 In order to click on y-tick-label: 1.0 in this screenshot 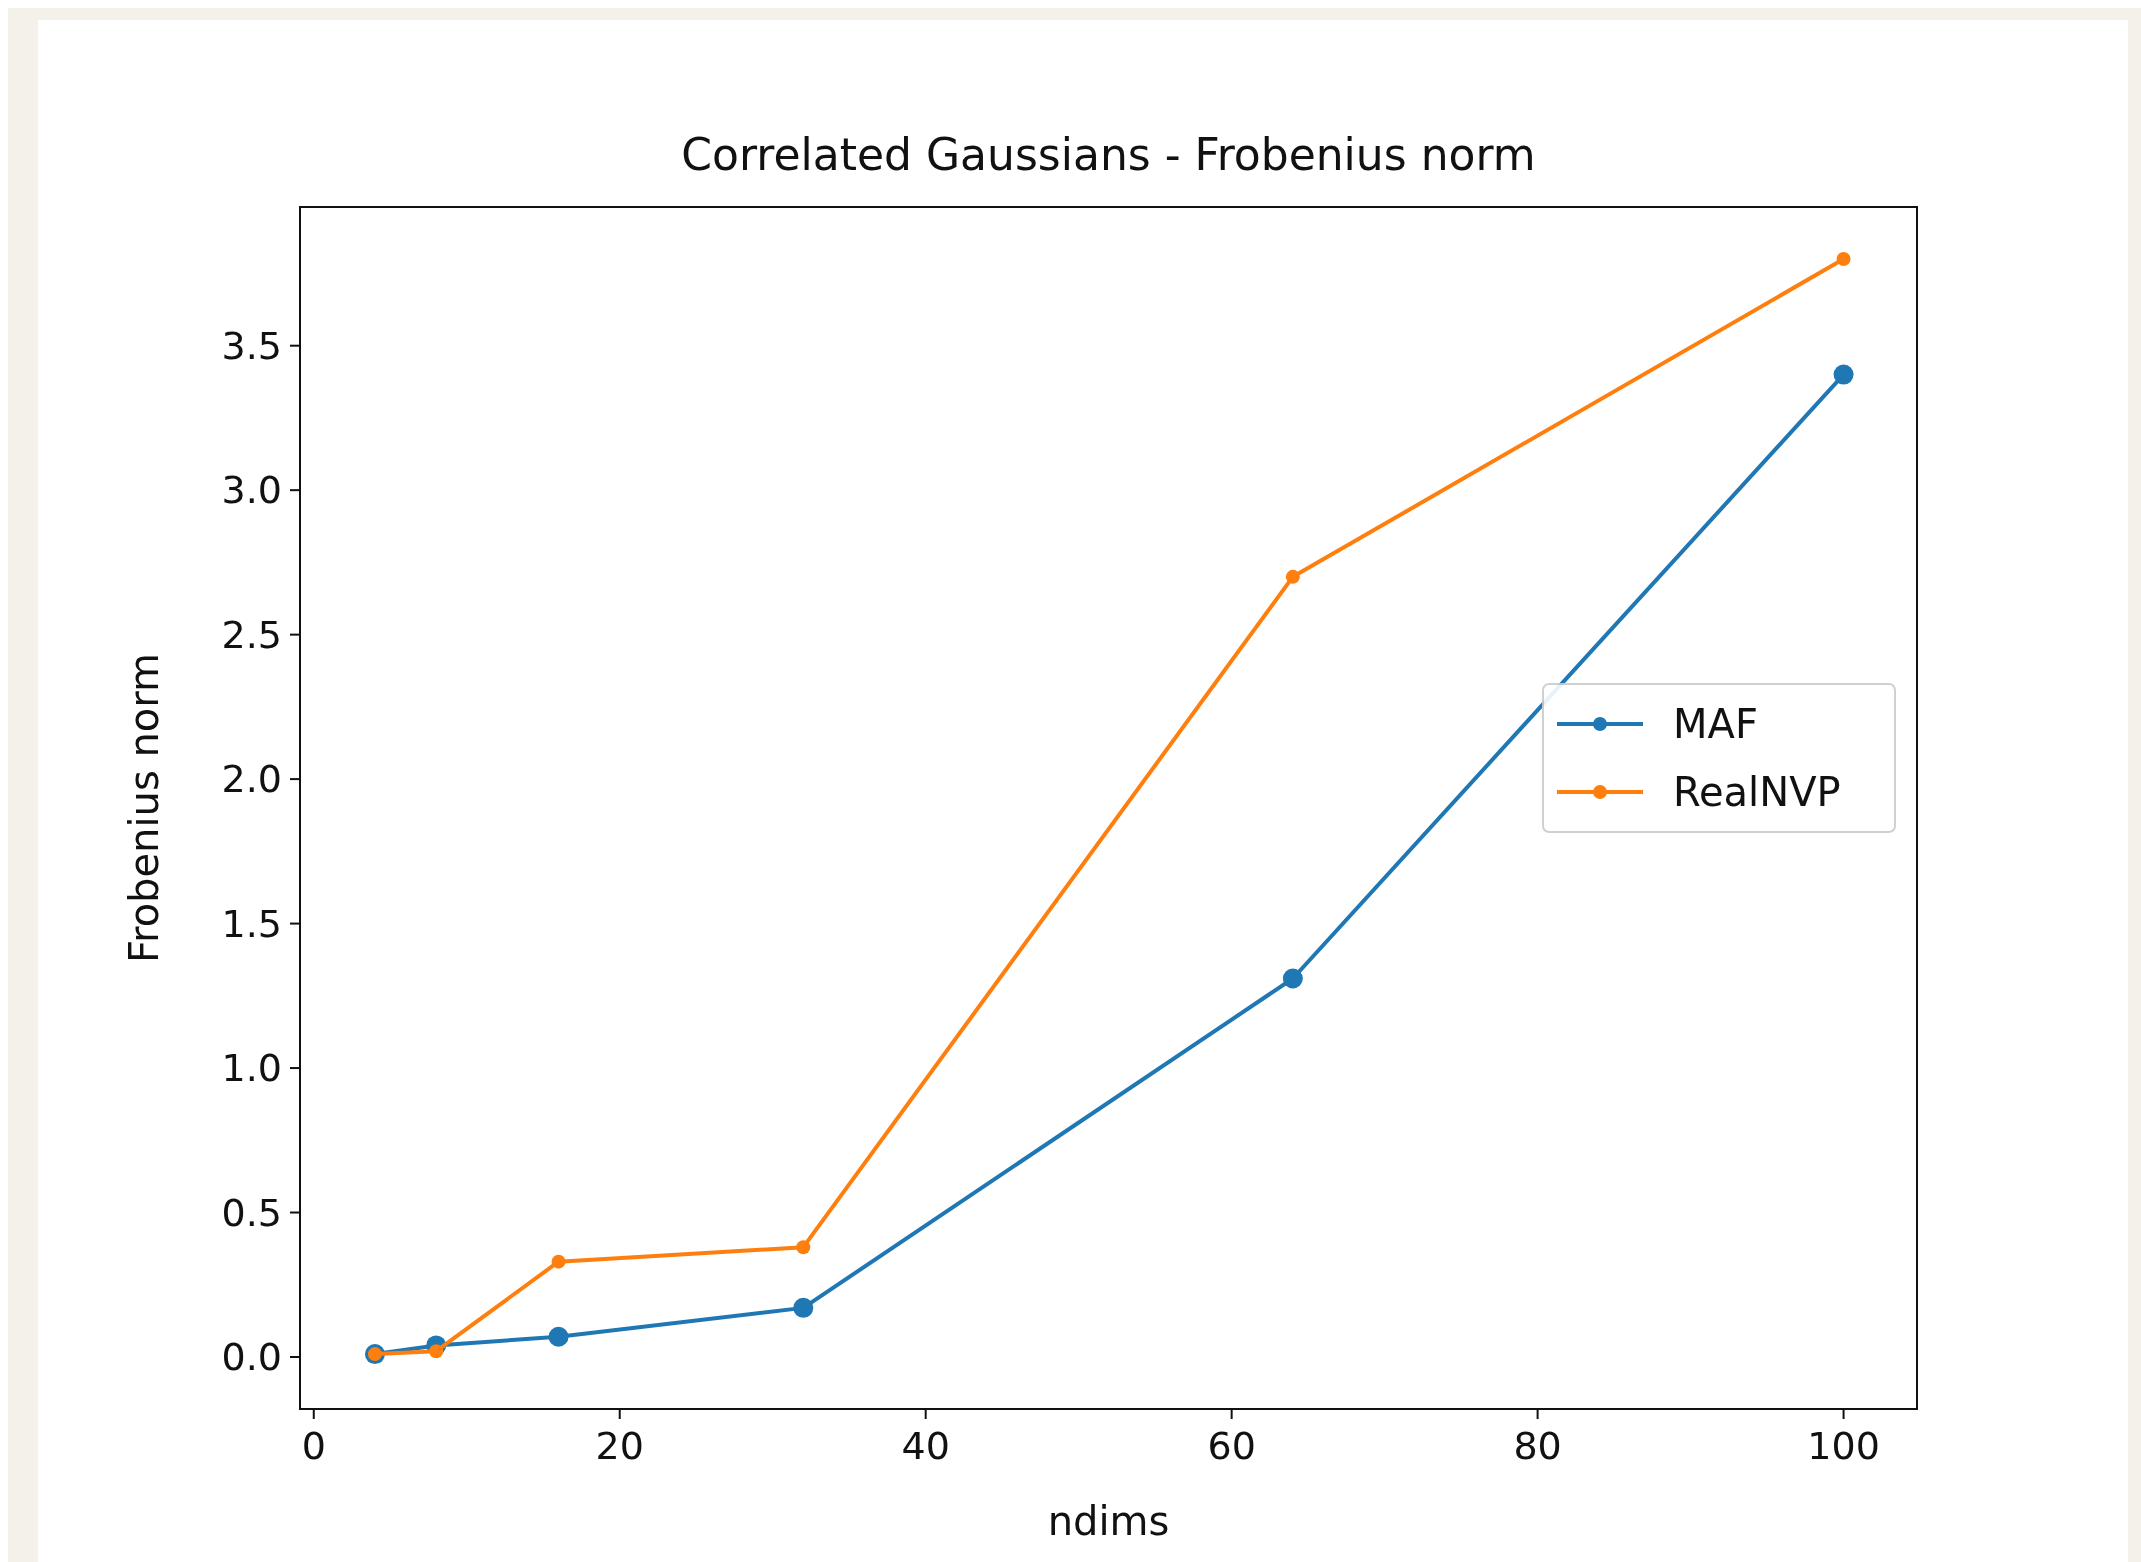, I will do `click(251, 1068)`.